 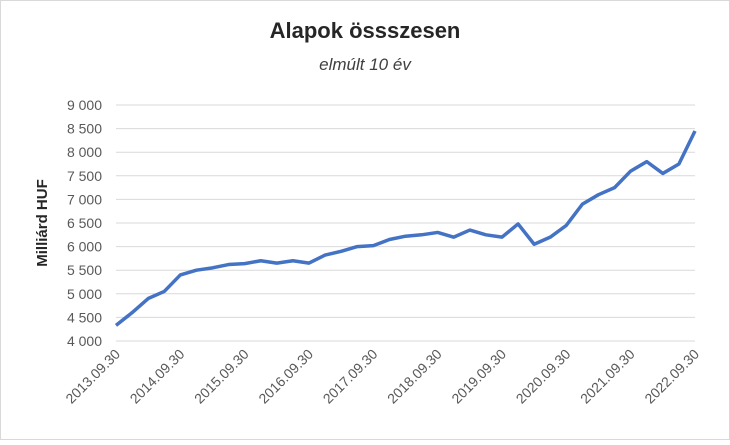 I want to click on y-tick-label: 5 000, so click(x=84, y=294).